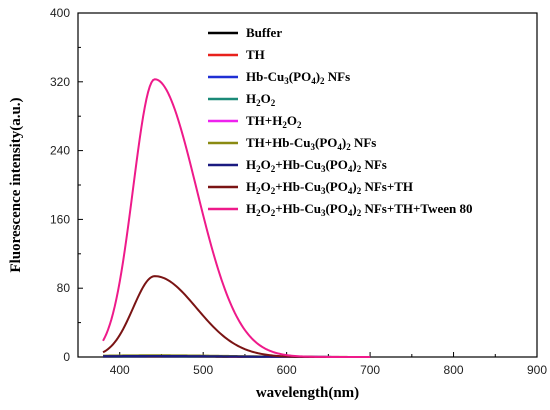 Image resolution: width=550 pixels, height=410 pixels. Describe the element at coordinates (203, 370) in the screenshot. I see `x-tick-label: 500` at that location.